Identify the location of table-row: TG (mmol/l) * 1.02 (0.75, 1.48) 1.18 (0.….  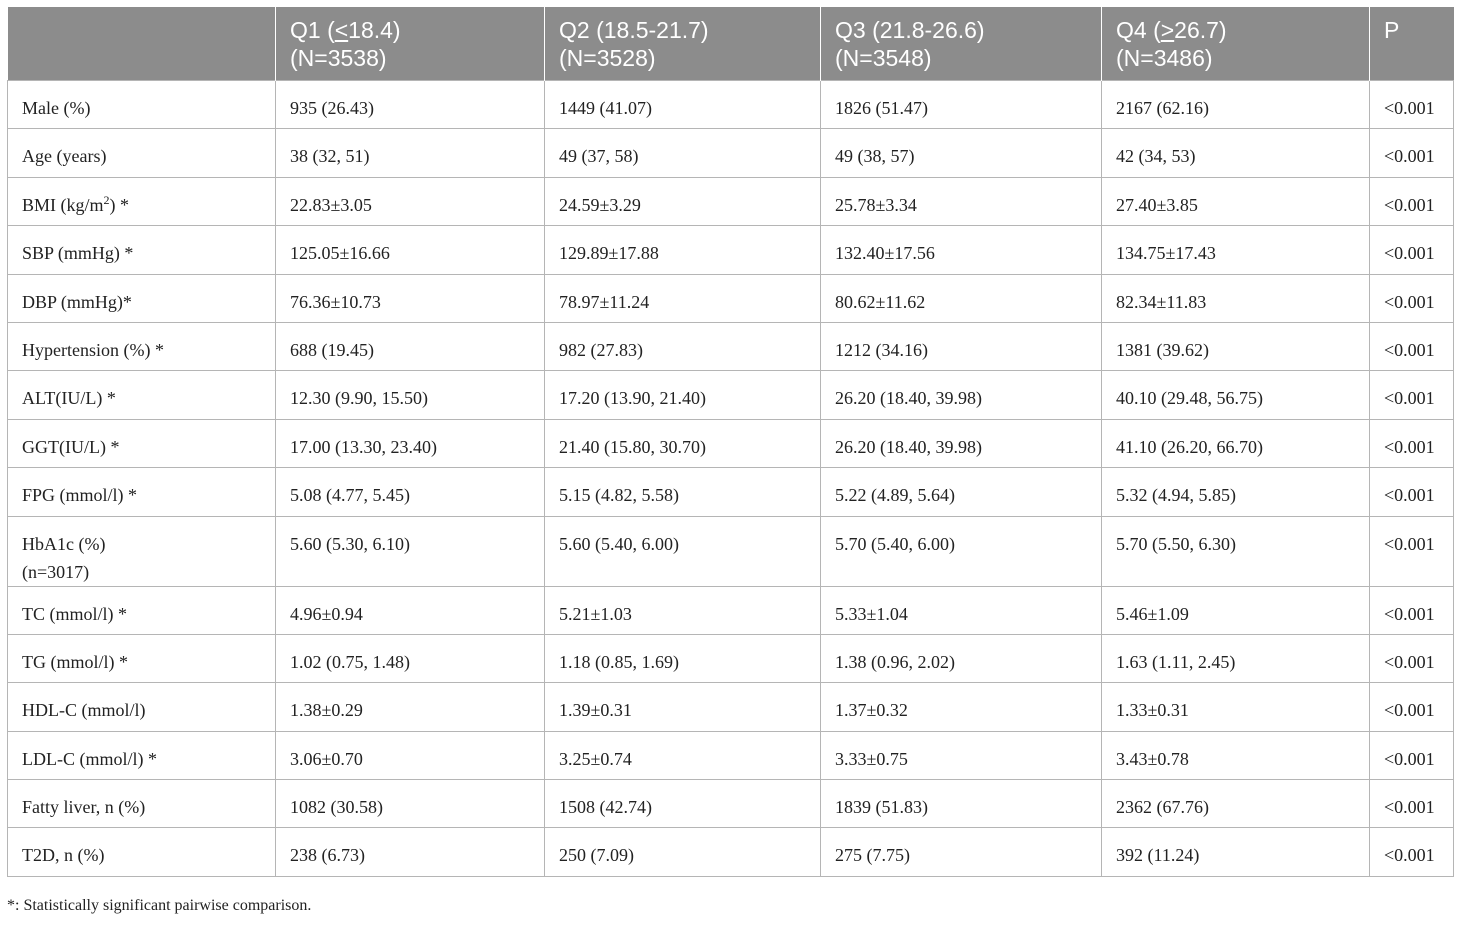
(730, 658).